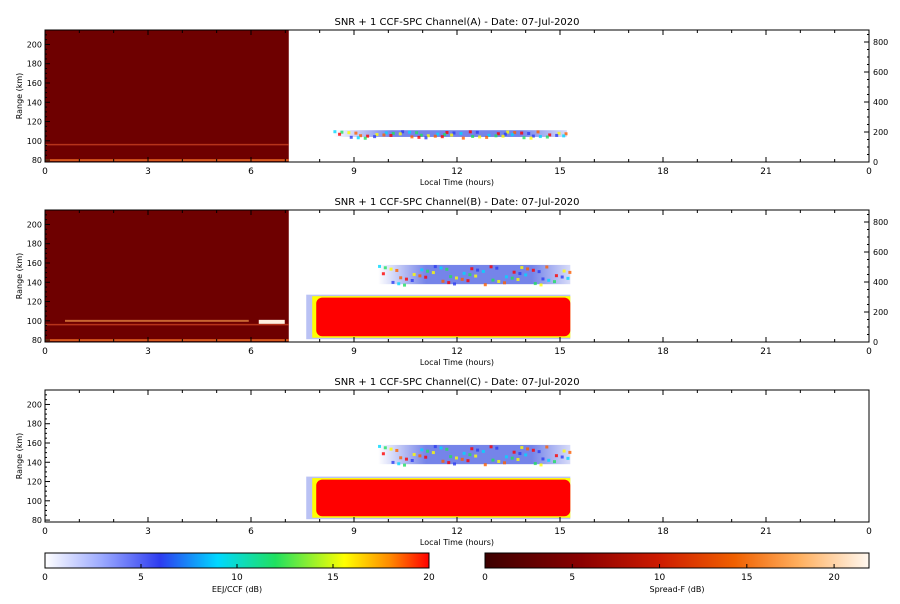 This screenshot has height=604, width=900. What do you see at coordinates (572, 578) in the screenshot?
I see `colorbar-tick-label: 5` at bounding box center [572, 578].